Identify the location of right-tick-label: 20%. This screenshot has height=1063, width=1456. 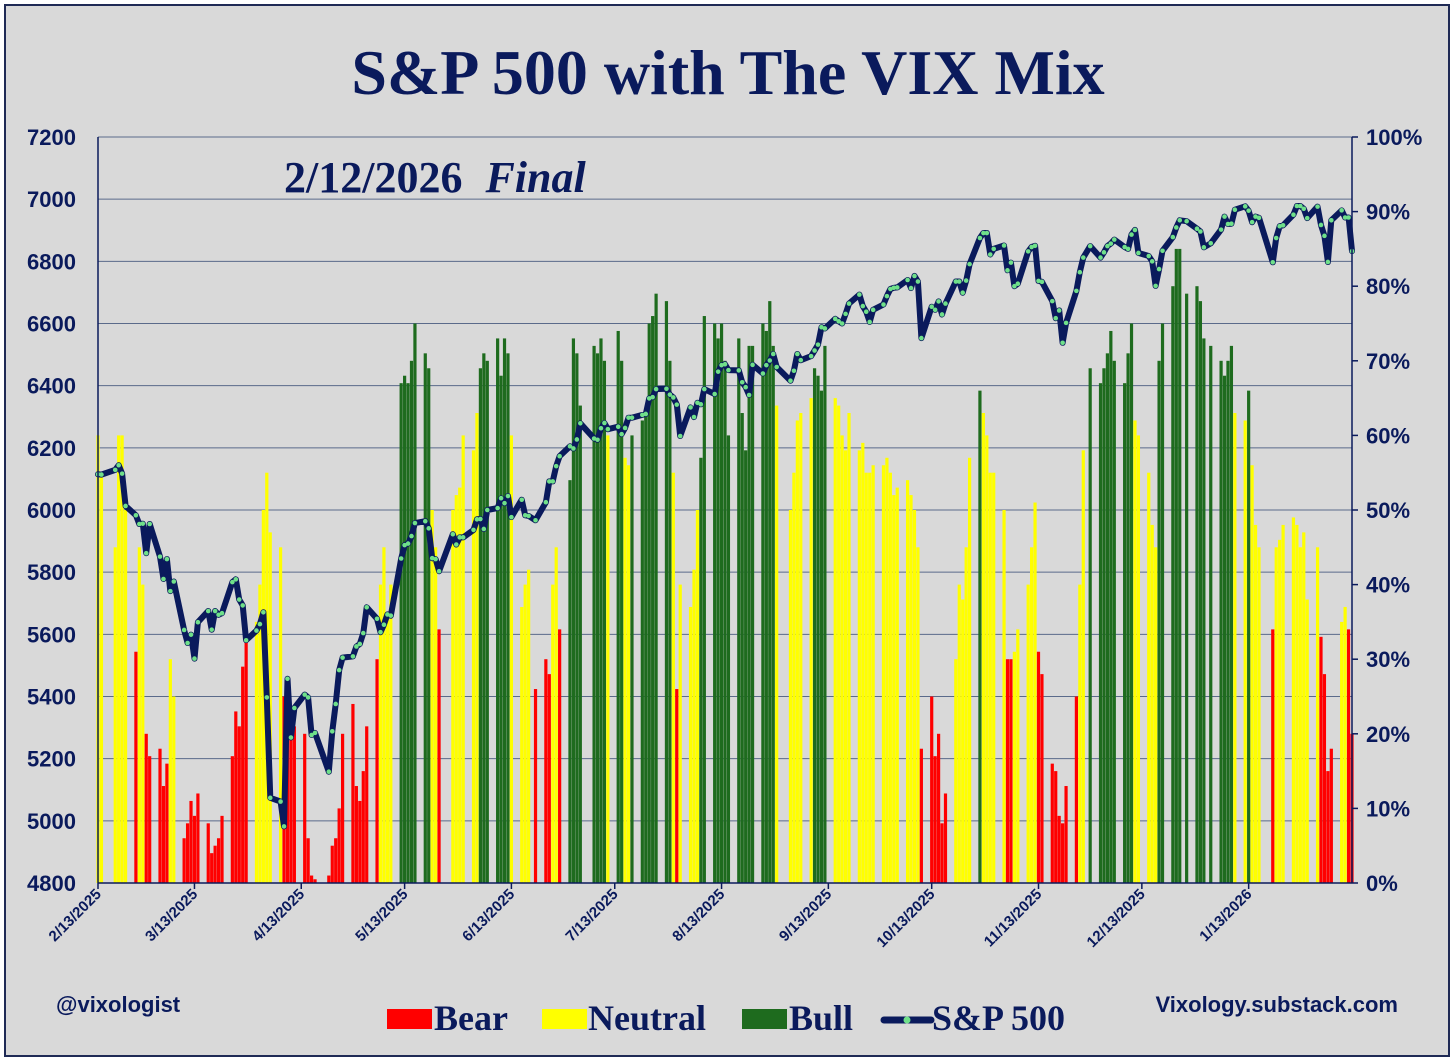
(1388, 734).